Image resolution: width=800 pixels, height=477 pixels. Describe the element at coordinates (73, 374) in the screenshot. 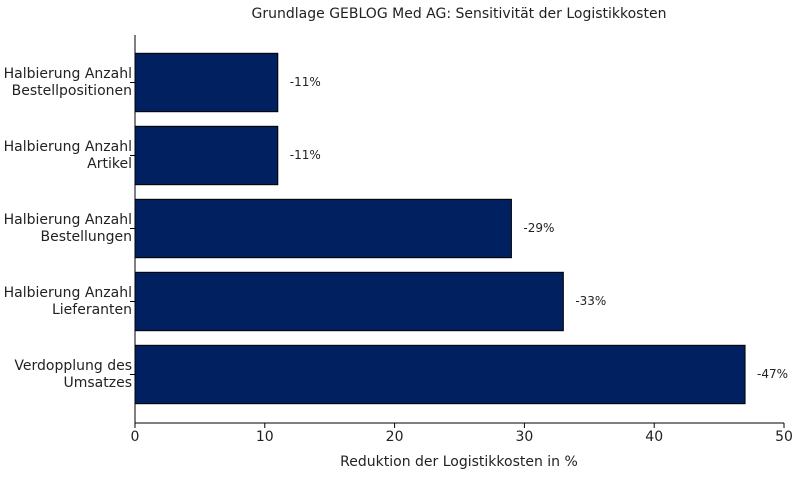

I see `y-tick-label: Verdopplung des Umsatzes` at that location.